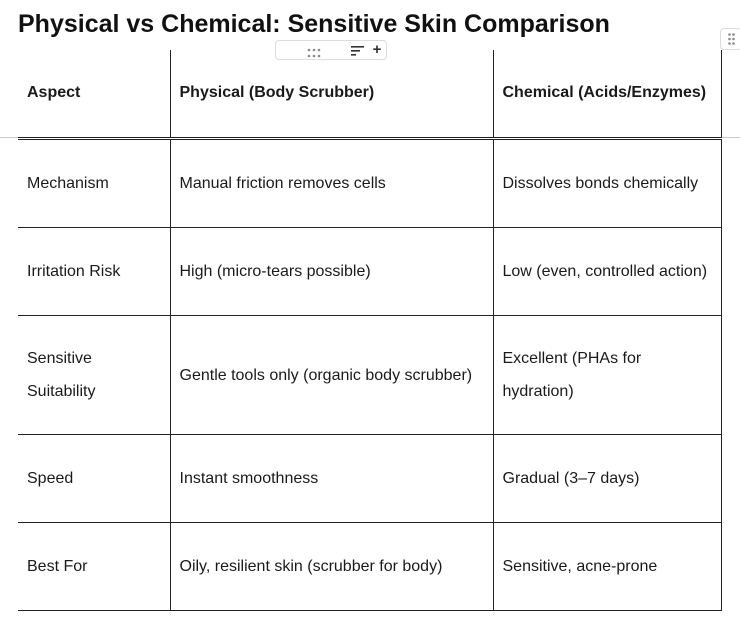  What do you see at coordinates (607, 375) in the screenshot?
I see `table-cell: Excellent (PHAs for hydration)` at bounding box center [607, 375].